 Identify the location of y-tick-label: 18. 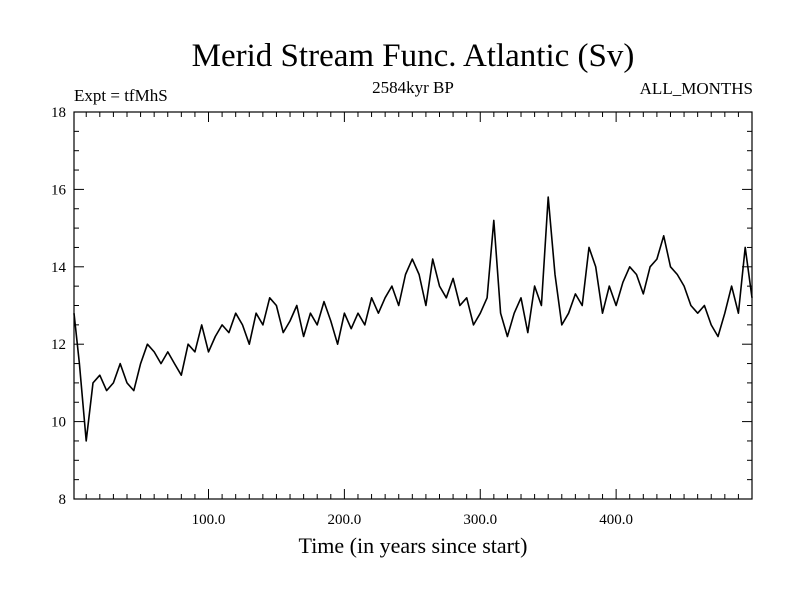
(58, 113).